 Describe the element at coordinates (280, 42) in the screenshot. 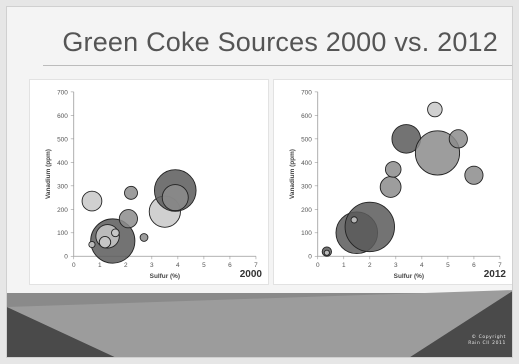

I see `slide-title: Green Coke Sources 2000 vs. 2012` at that location.